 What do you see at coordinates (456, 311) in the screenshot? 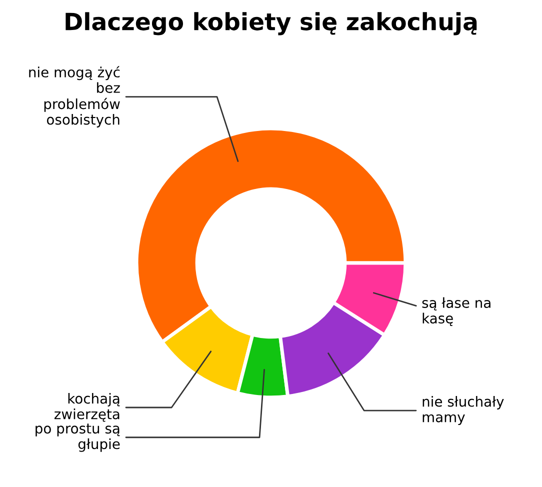
I see `slice-label: są łase na kasę` at bounding box center [456, 311].